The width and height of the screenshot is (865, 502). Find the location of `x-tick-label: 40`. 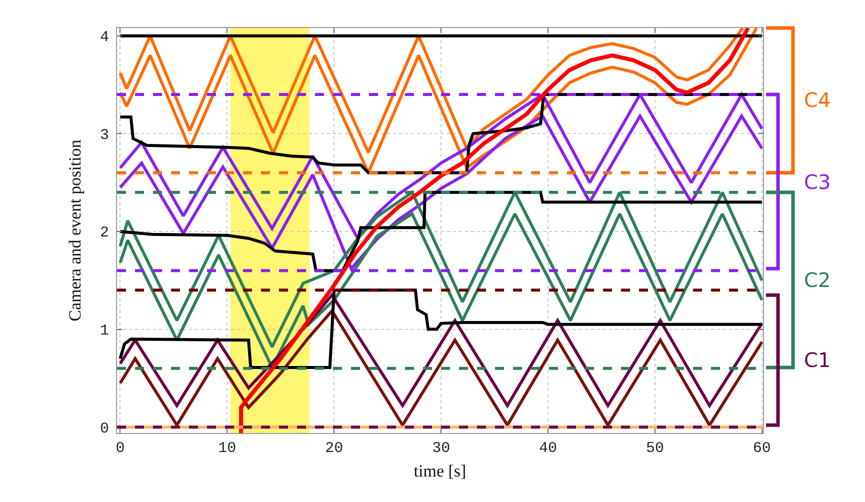

x-tick-label: 40 is located at coordinates (548, 448).